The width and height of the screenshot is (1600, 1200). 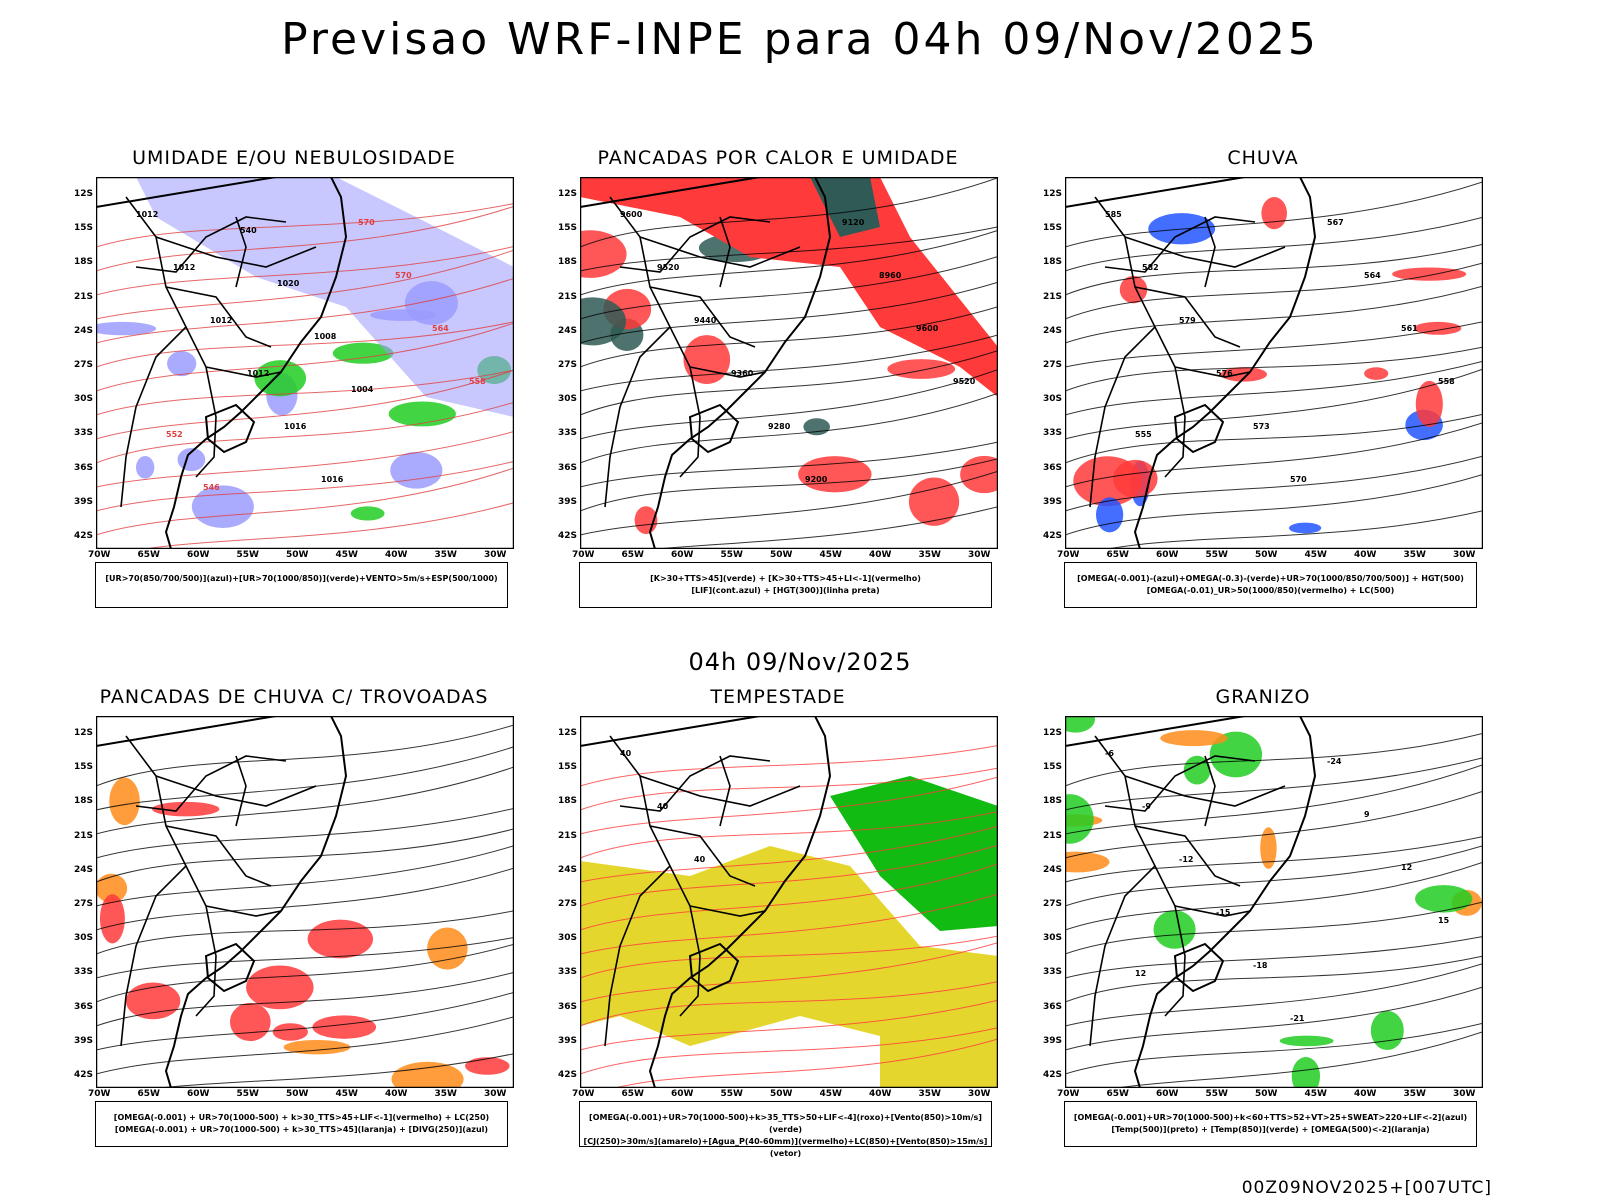 I want to click on contour-label: 1008, so click(x=325, y=336).